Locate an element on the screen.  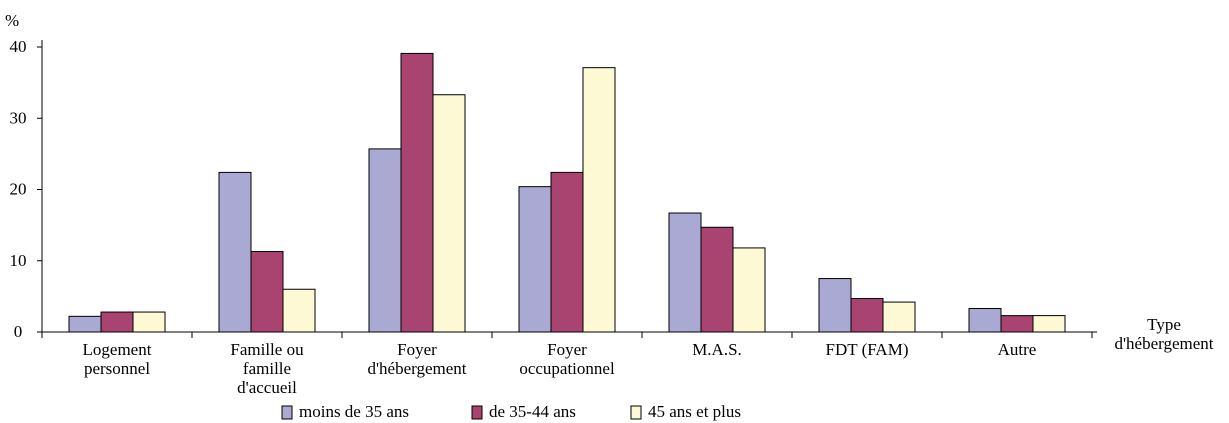
legend-label: de 35-44 ans is located at coordinates (532, 411).